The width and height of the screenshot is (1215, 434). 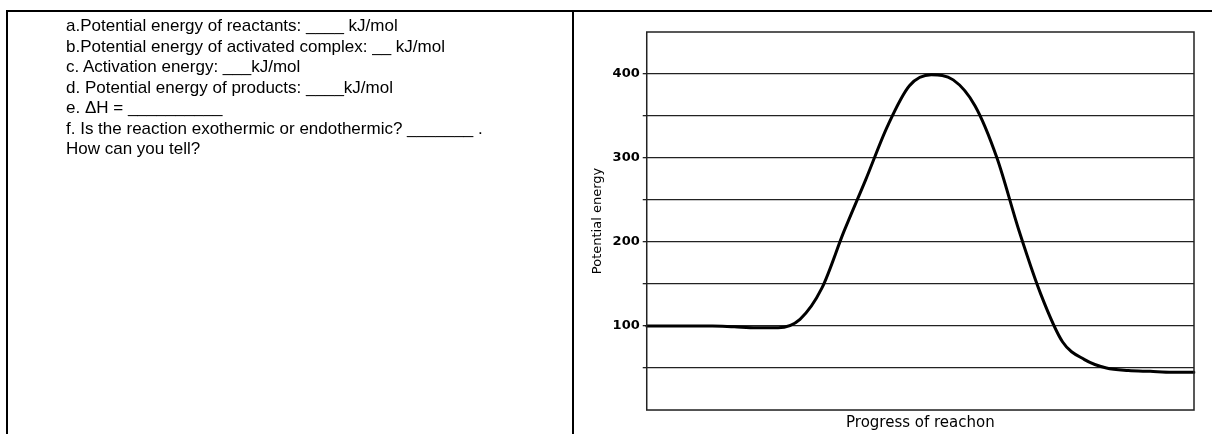 I want to click on text: c. Activation energy: ___kJ/mol, so click(x=184, y=67).